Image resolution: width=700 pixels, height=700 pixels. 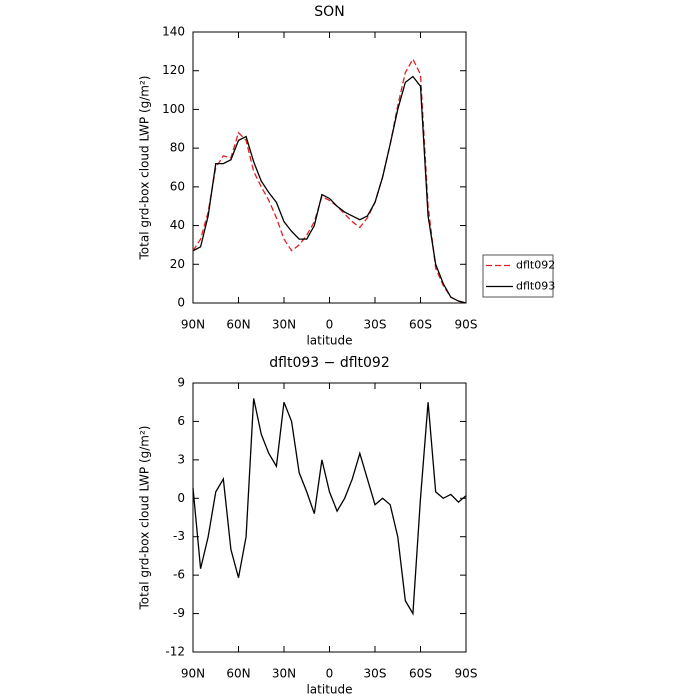 I want to click on y-tick-label: 100, so click(x=173, y=109).